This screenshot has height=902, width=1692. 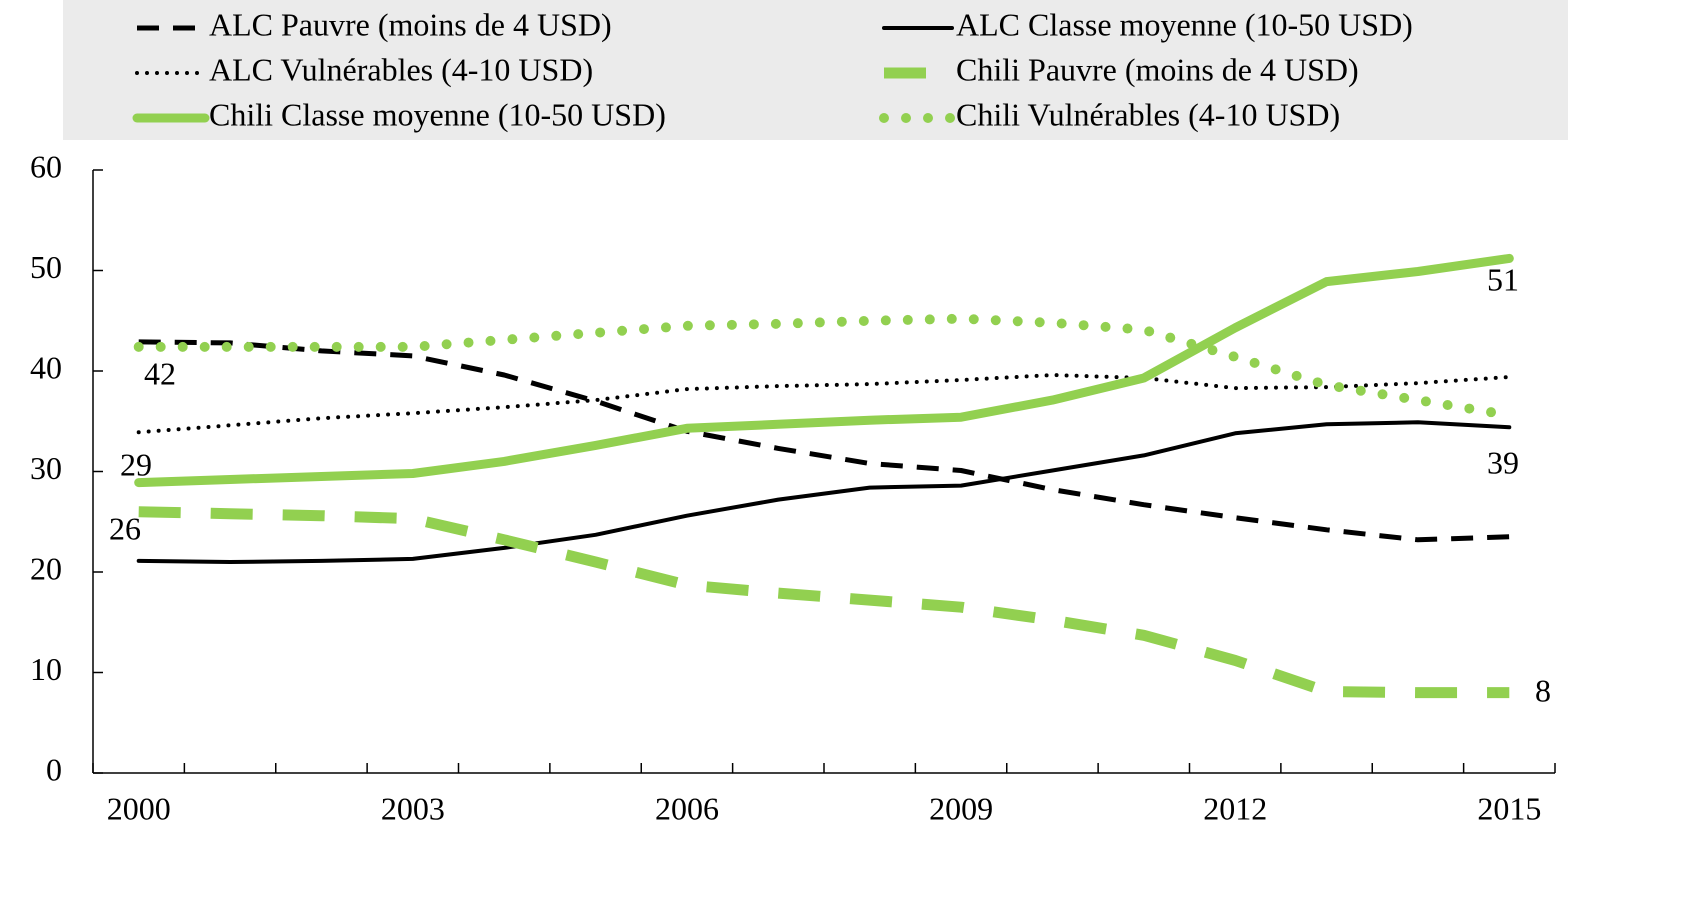 I want to click on y-tick-label: 20, so click(x=46, y=568).